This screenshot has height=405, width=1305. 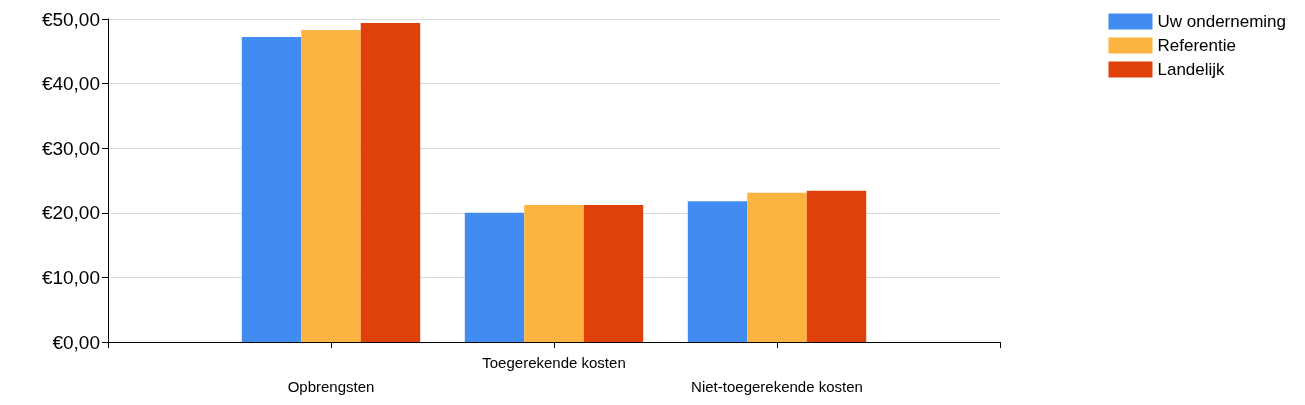 What do you see at coordinates (70, 277) in the screenshot?
I see `y-tick-label: €10,00` at bounding box center [70, 277].